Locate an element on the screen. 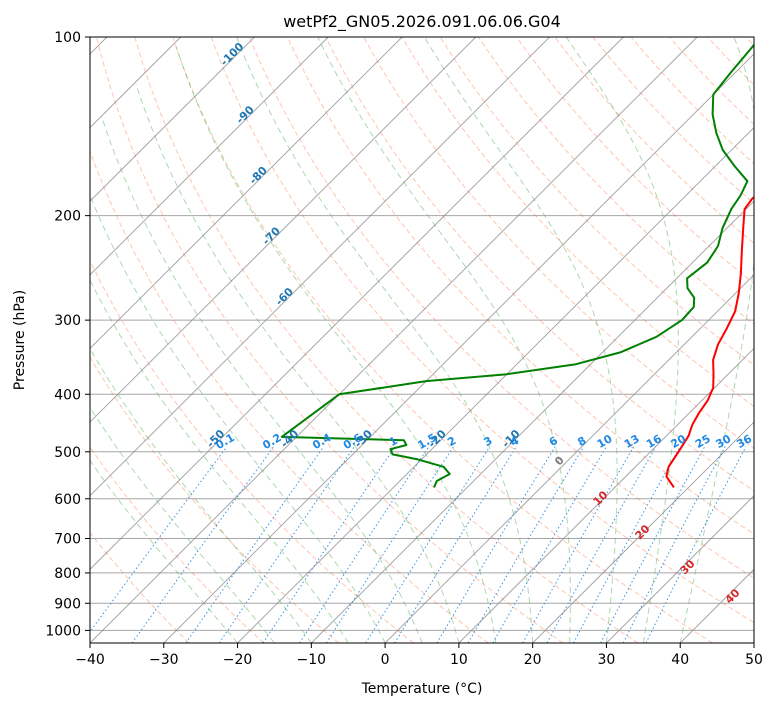 The image size is (775, 708). isotherm-label: -40 is located at coordinates (289, 438).